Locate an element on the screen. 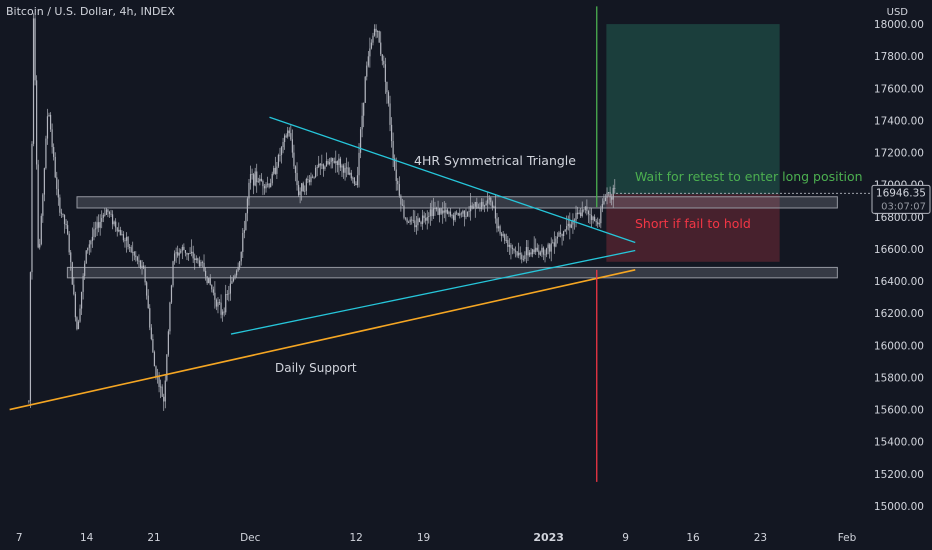  y-tick-label: 15600.00 is located at coordinates (899, 411).